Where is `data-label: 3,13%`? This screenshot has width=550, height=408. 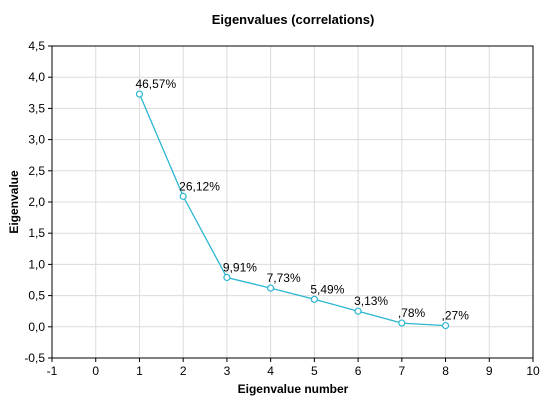
data-label: 3,13% is located at coordinates (371, 301).